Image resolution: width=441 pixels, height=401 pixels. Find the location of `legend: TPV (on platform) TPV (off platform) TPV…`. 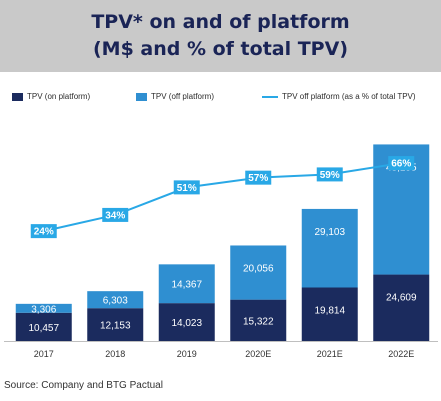

legend: TPV (on platform) TPV (off platform) TPV… is located at coordinates (226, 99).